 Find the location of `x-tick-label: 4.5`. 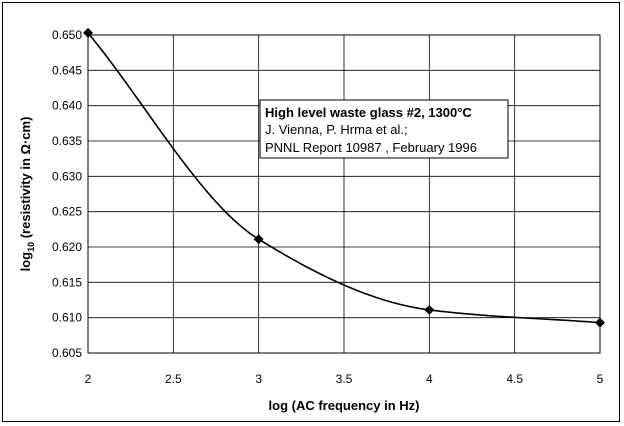

x-tick-label: 4.5 is located at coordinates (514, 379).